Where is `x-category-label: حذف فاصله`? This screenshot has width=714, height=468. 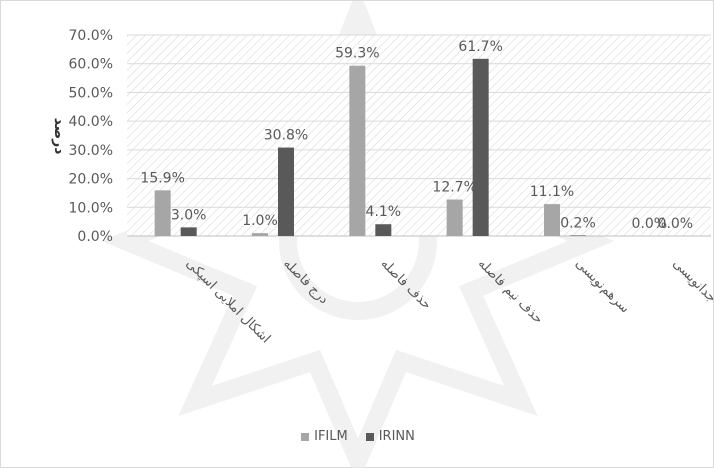
x-category-label: حذف فاصله is located at coordinates (406, 284).